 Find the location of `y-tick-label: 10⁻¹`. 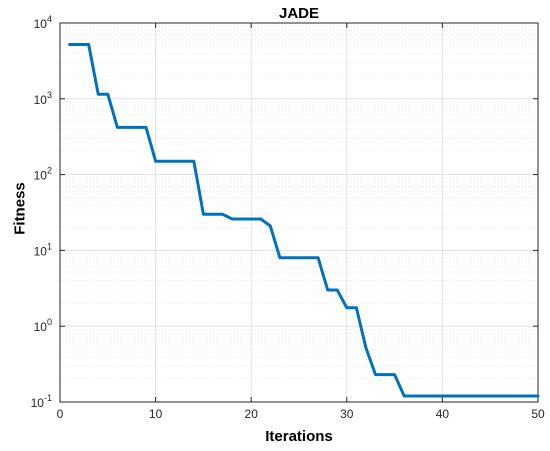

y-tick-label: 10⁻¹ is located at coordinates (41, 401).